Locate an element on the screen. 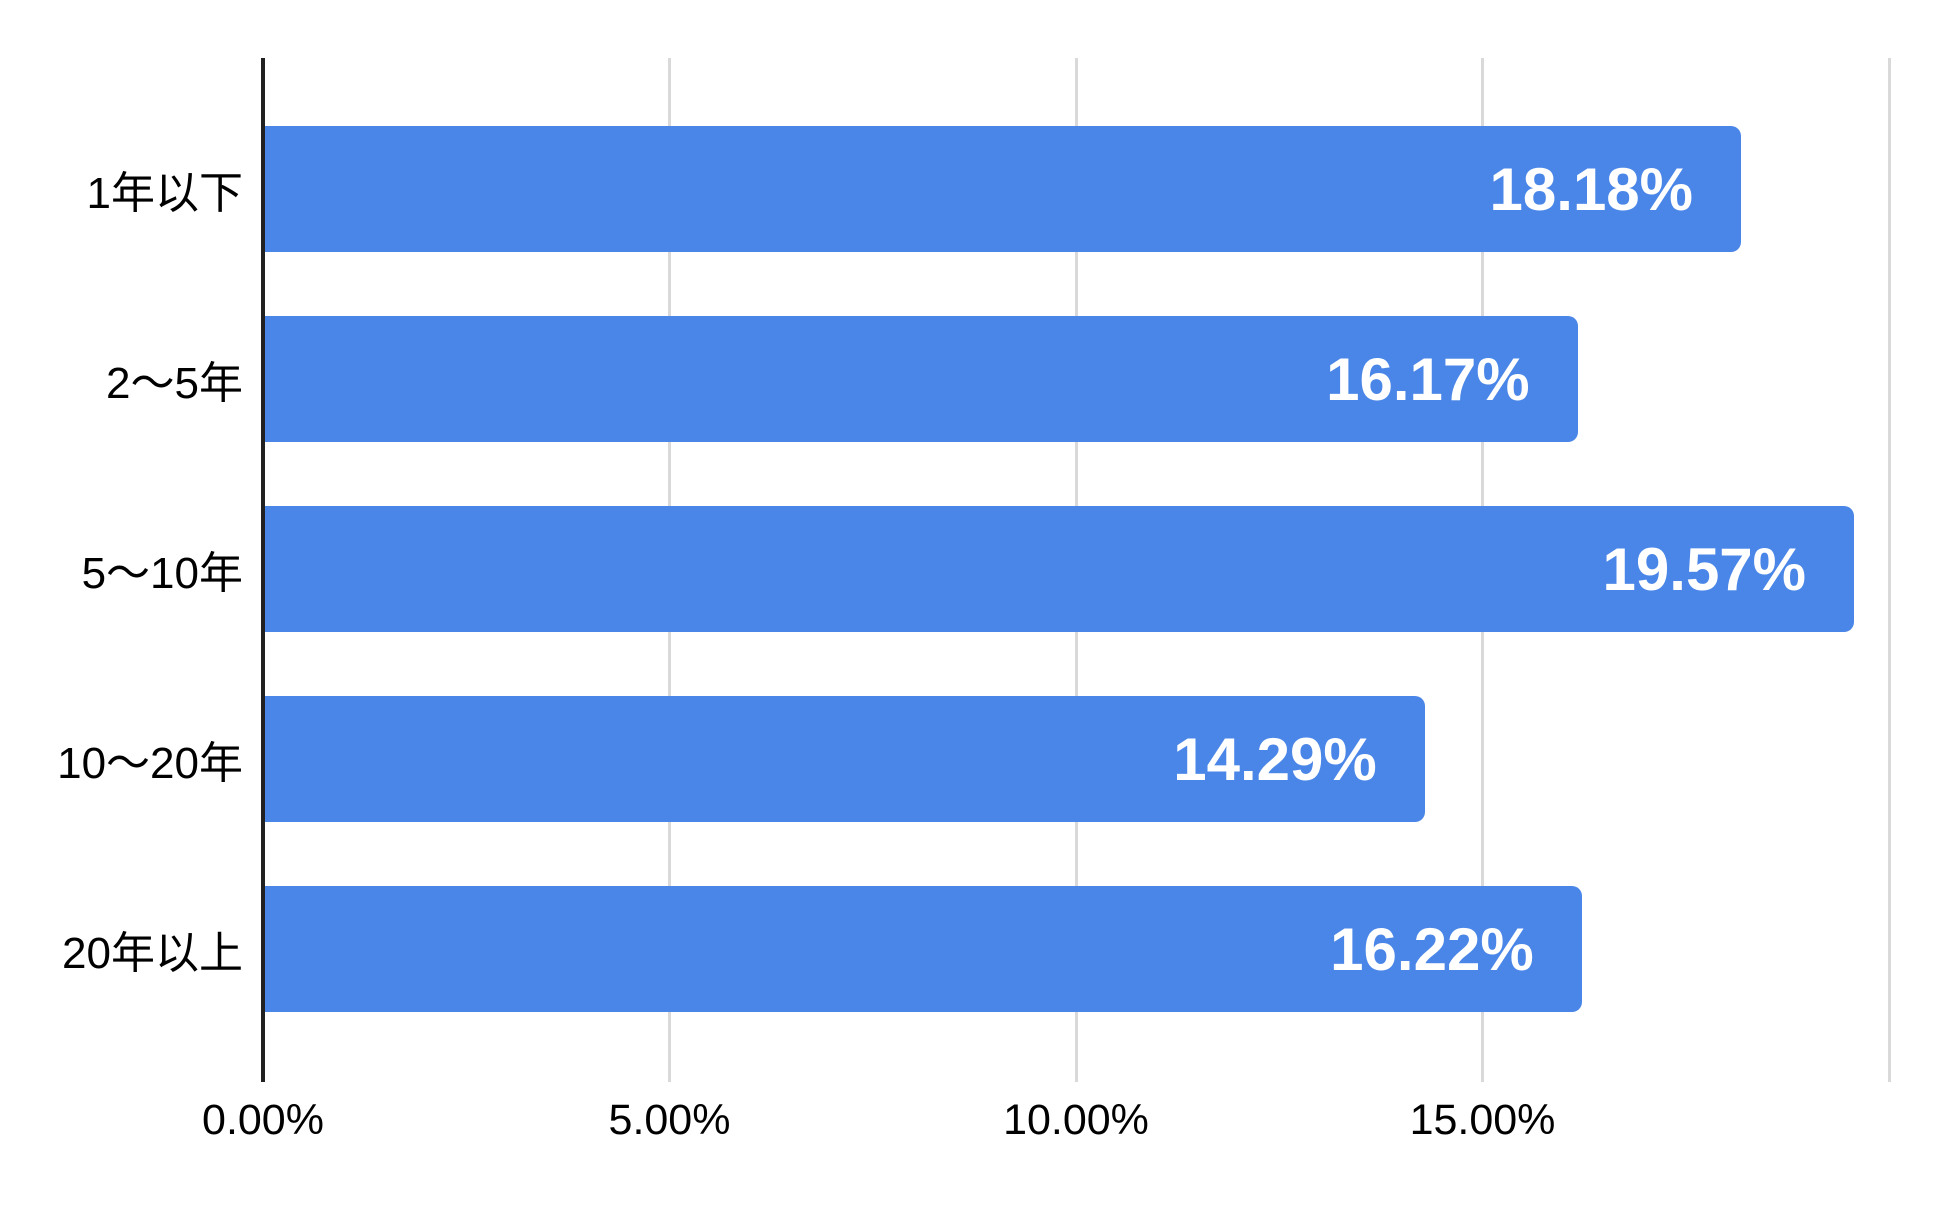  bar-row: 18.18% is located at coordinates (1076, 189).